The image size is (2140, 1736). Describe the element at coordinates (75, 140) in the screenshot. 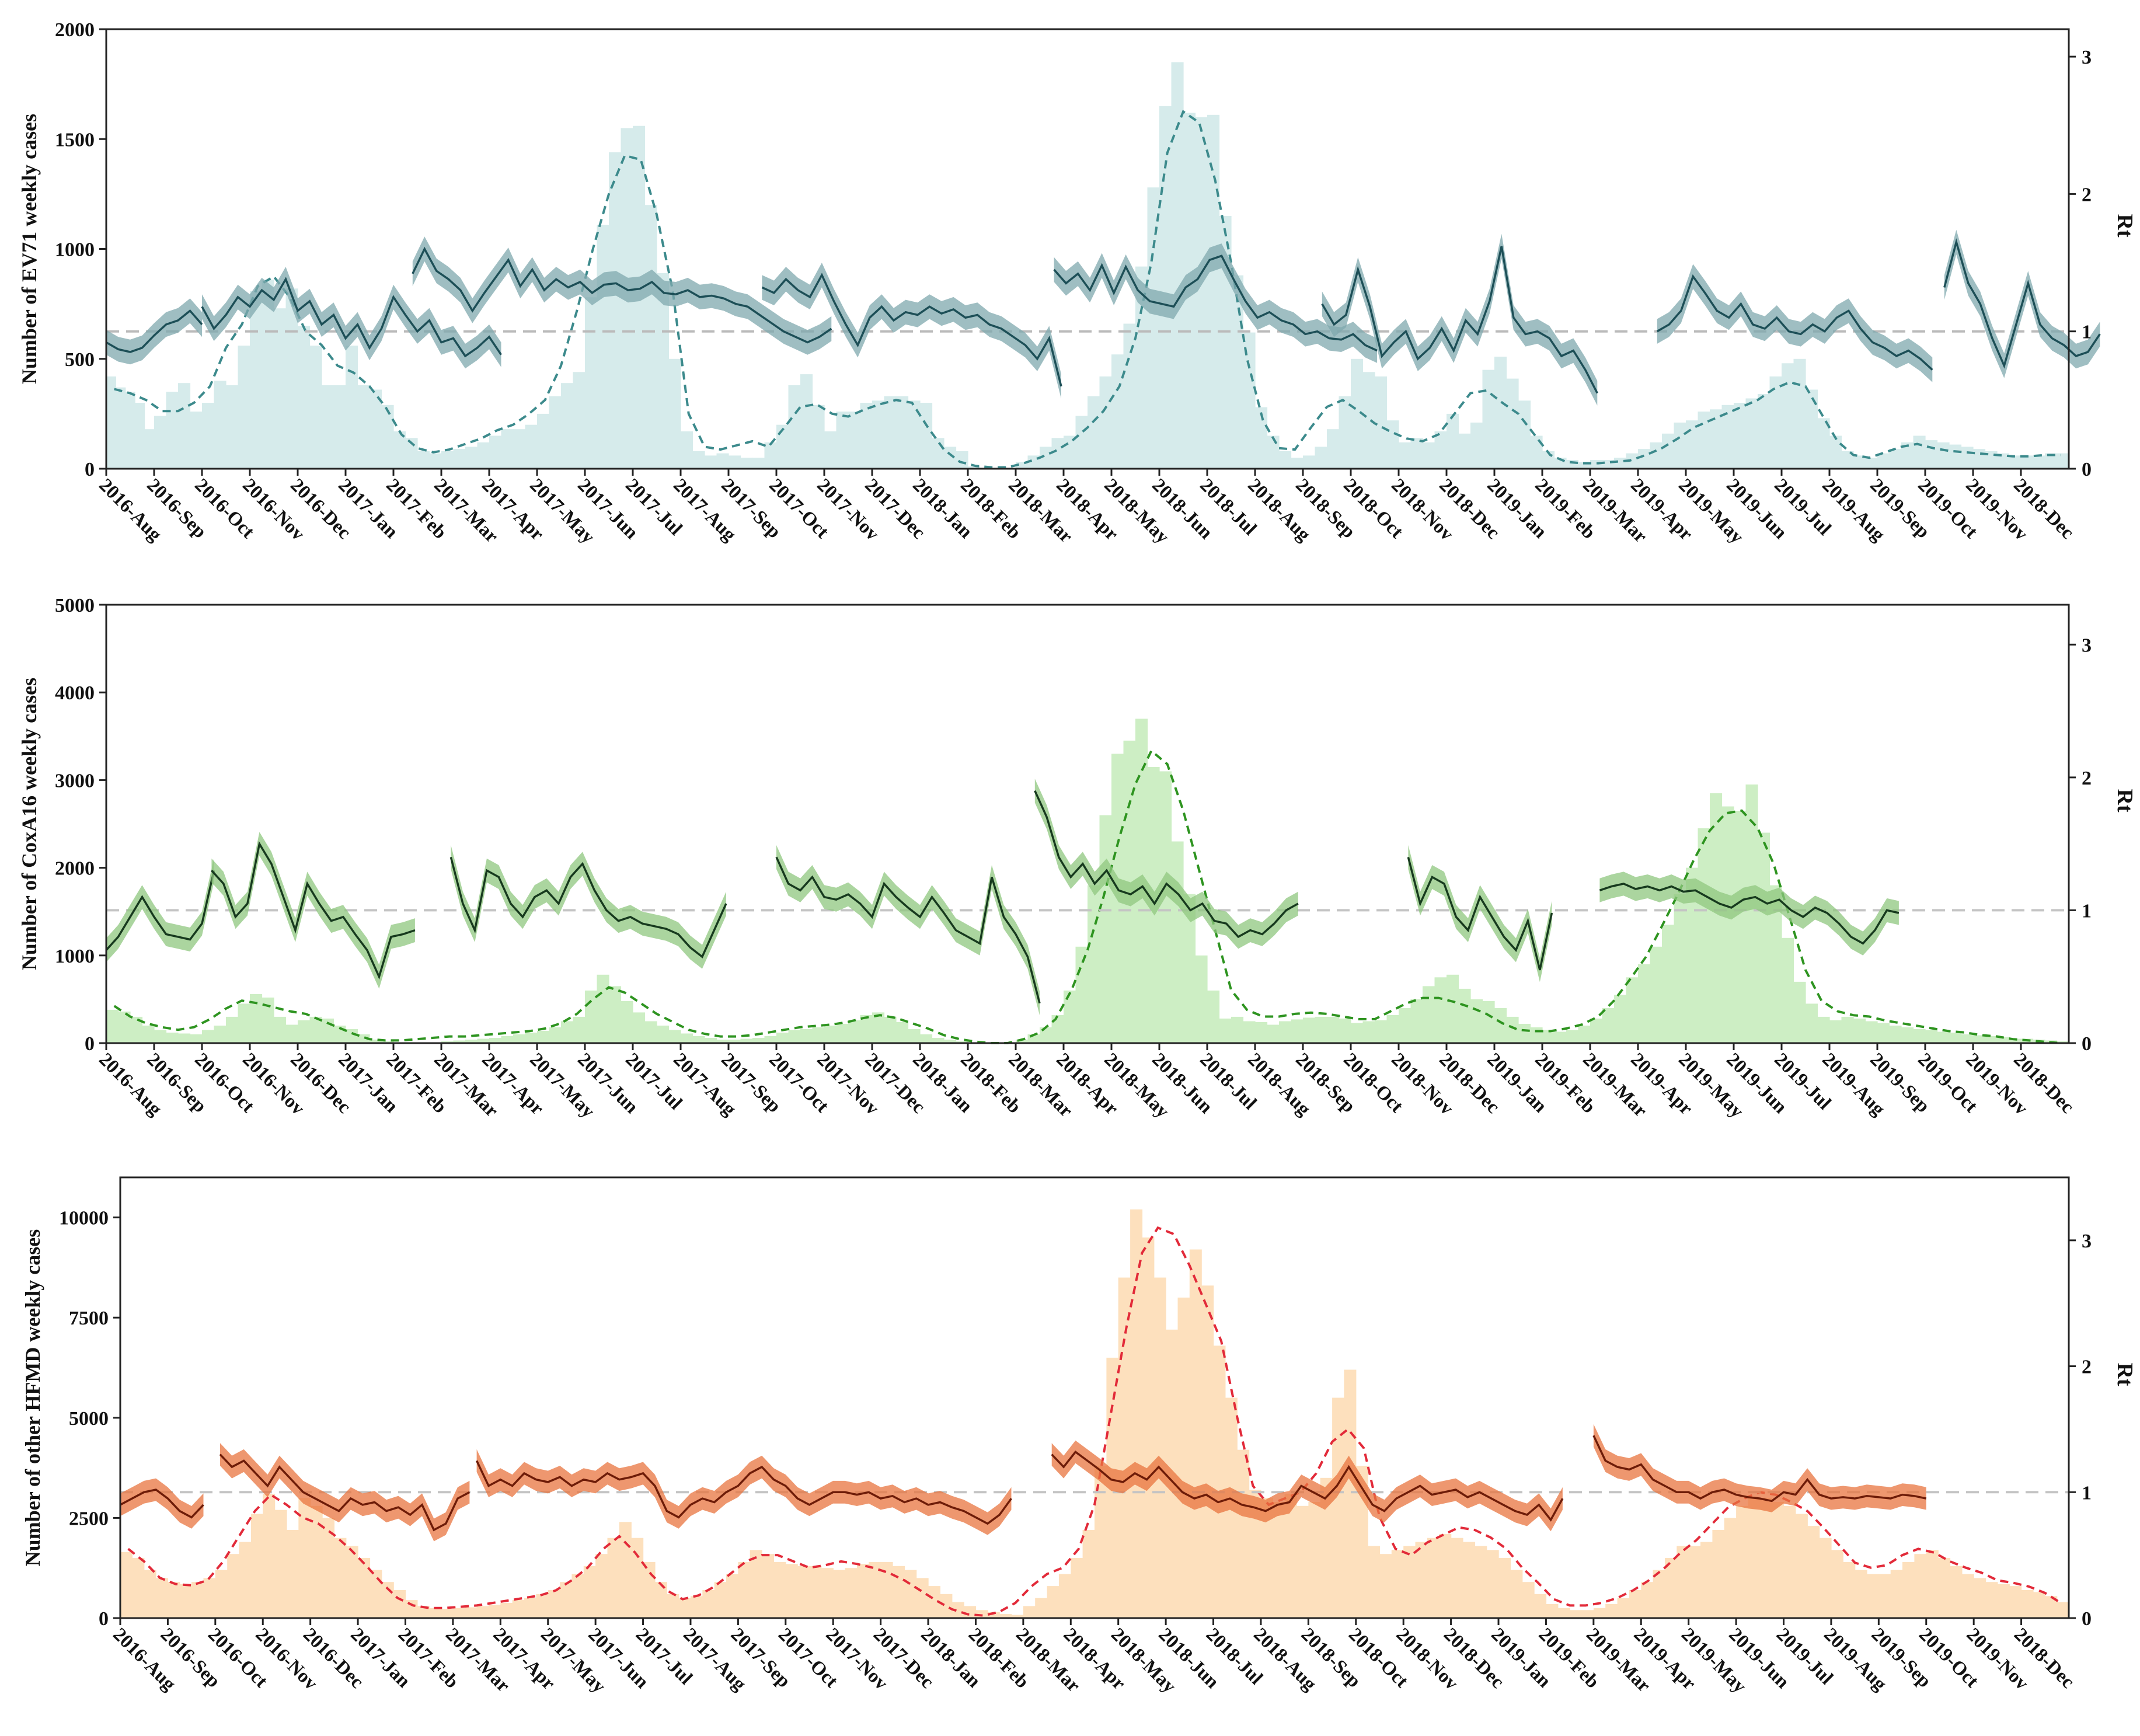

I see `y-tick-label: 1500` at that location.